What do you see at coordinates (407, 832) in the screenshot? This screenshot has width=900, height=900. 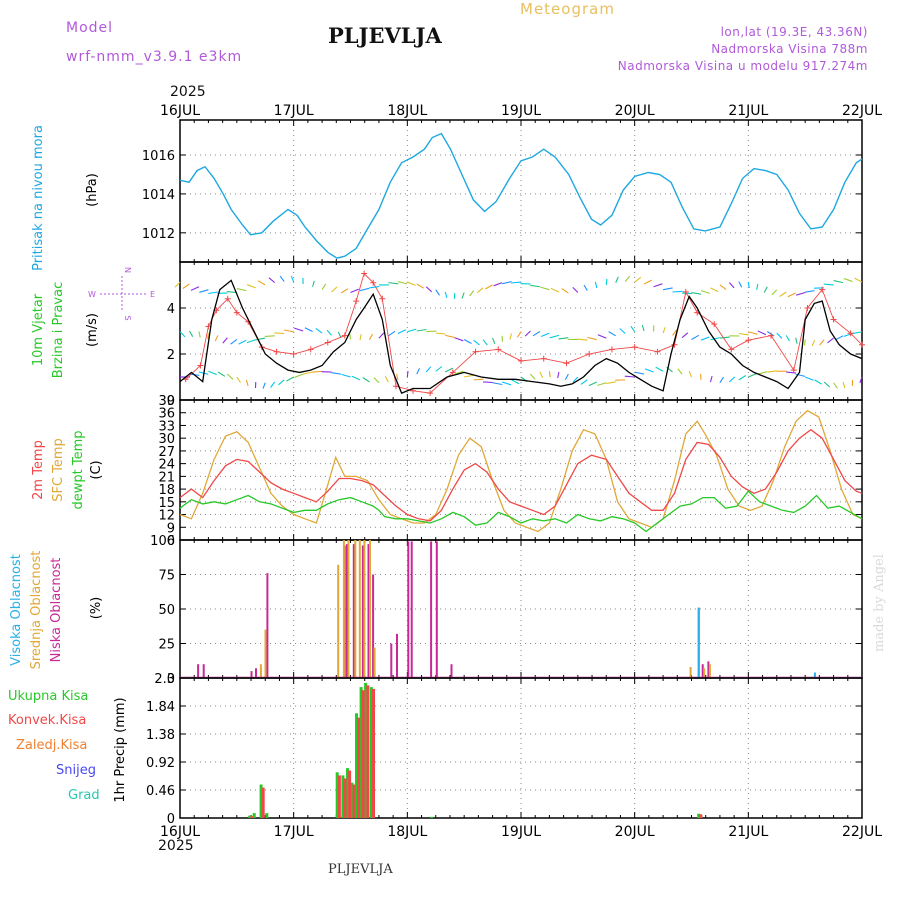 I see `x-date-label-bottom: 18JUL` at bounding box center [407, 832].